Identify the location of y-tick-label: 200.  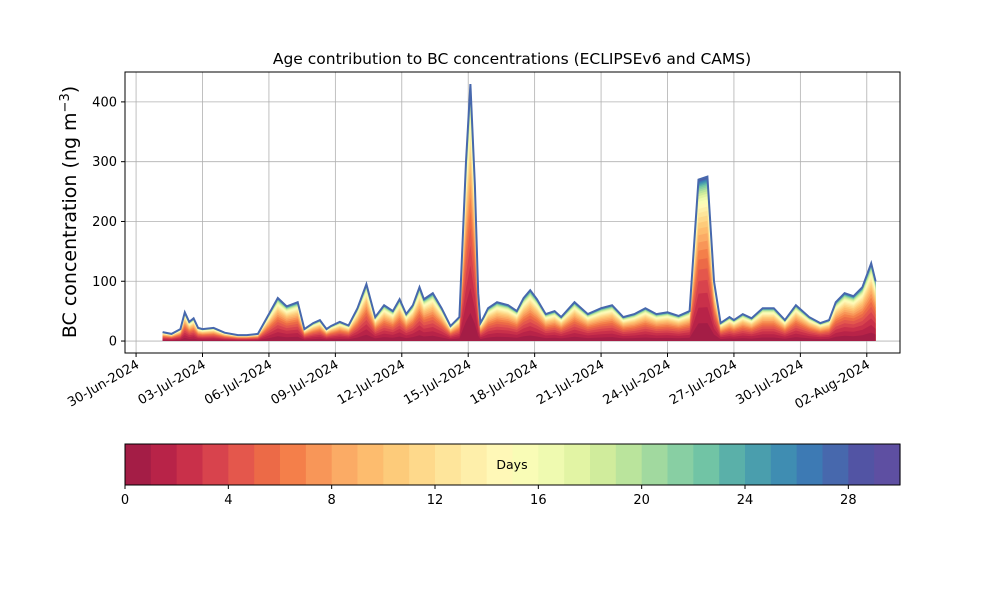
(104, 222).